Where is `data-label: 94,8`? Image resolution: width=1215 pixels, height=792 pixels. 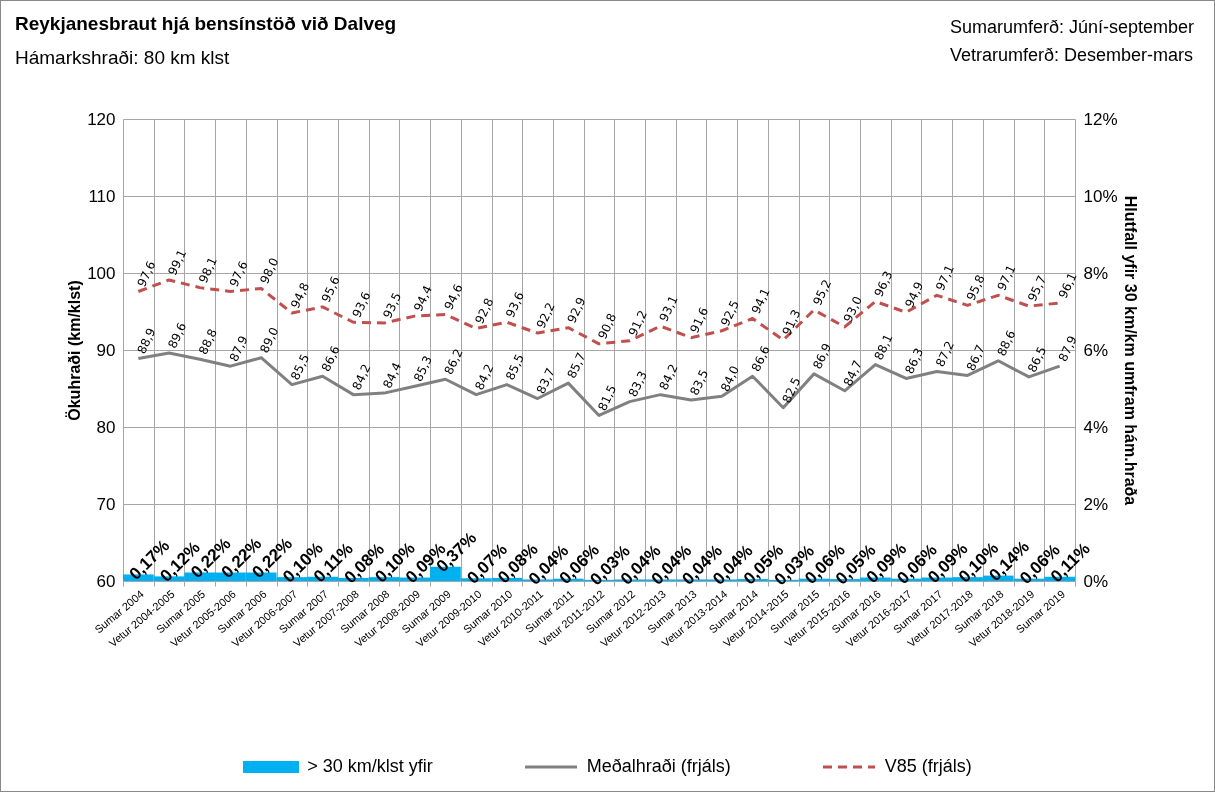
data-label: 94,8 is located at coordinates (300, 295).